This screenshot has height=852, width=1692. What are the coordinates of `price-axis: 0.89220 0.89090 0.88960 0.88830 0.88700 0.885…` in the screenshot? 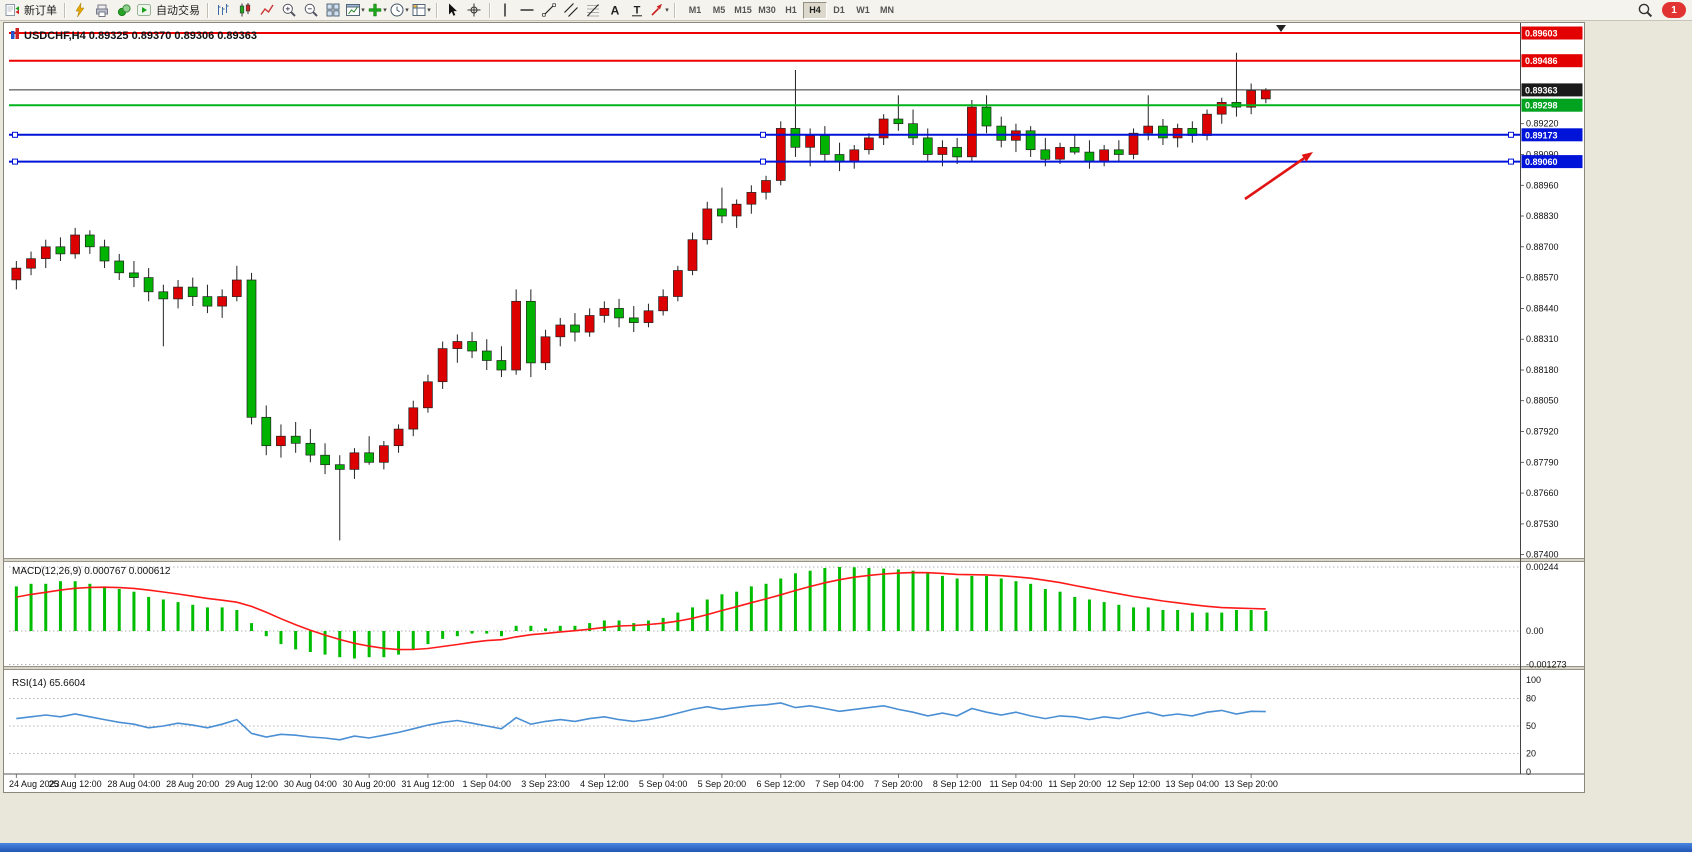 It's located at (1551, 400).